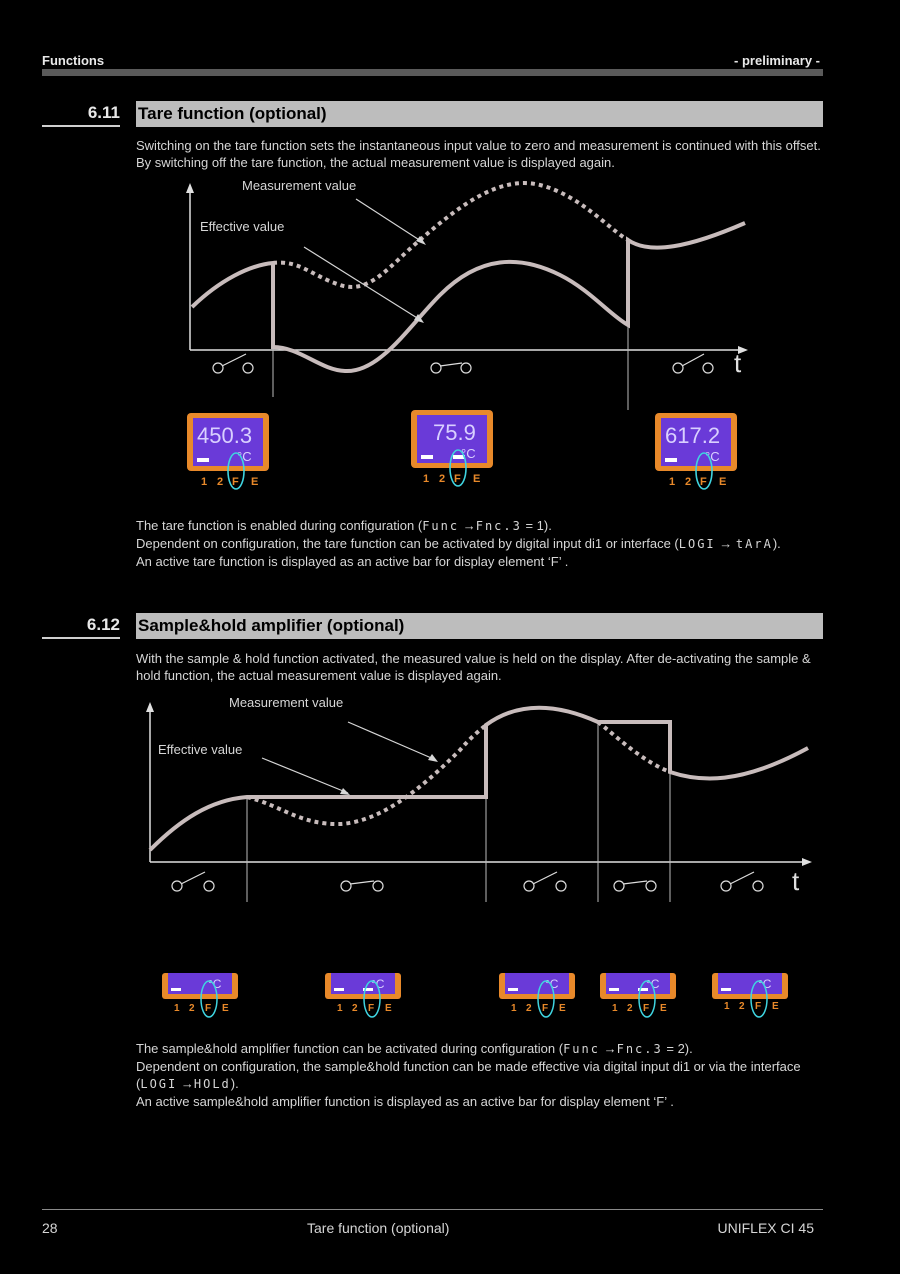 The image size is (900, 1274). Describe the element at coordinates (692, 435) in the screenshot. I see `svg-text: 617.2` at that location.